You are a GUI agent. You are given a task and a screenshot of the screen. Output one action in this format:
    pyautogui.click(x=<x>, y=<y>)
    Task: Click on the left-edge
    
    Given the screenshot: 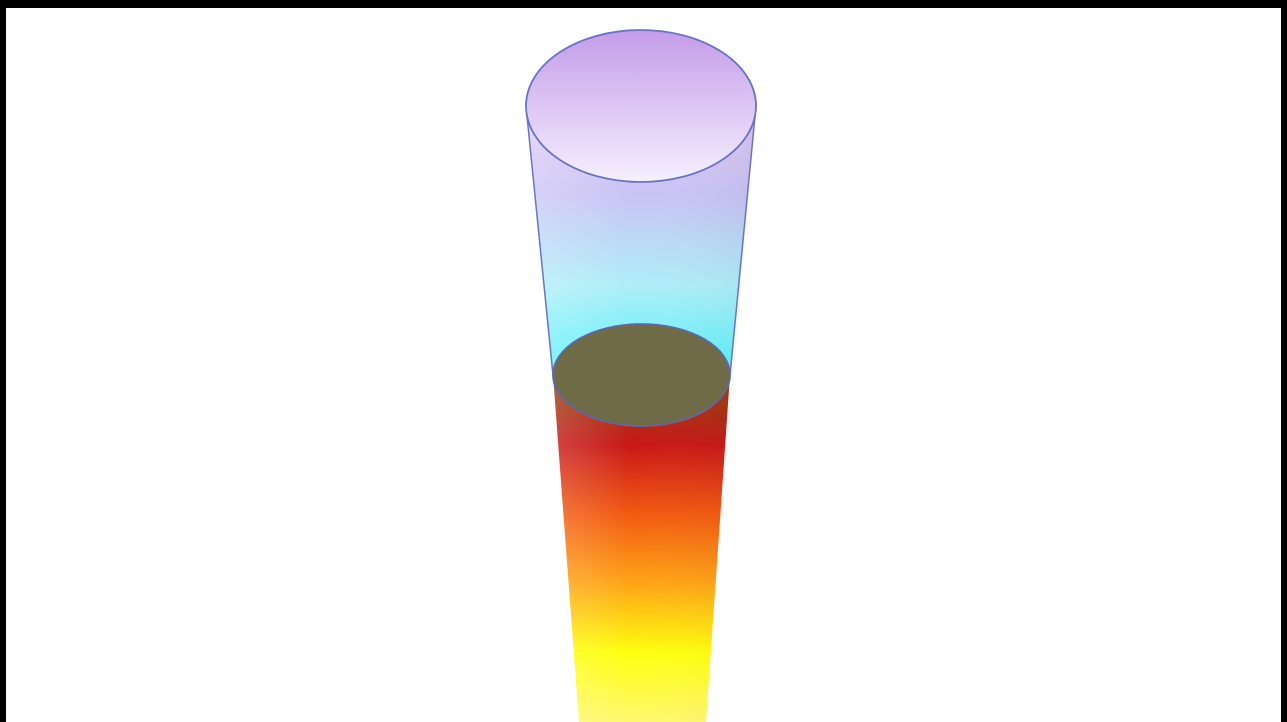 What is the action you would take?
    pyautogui.click(x=539, y=240)
    